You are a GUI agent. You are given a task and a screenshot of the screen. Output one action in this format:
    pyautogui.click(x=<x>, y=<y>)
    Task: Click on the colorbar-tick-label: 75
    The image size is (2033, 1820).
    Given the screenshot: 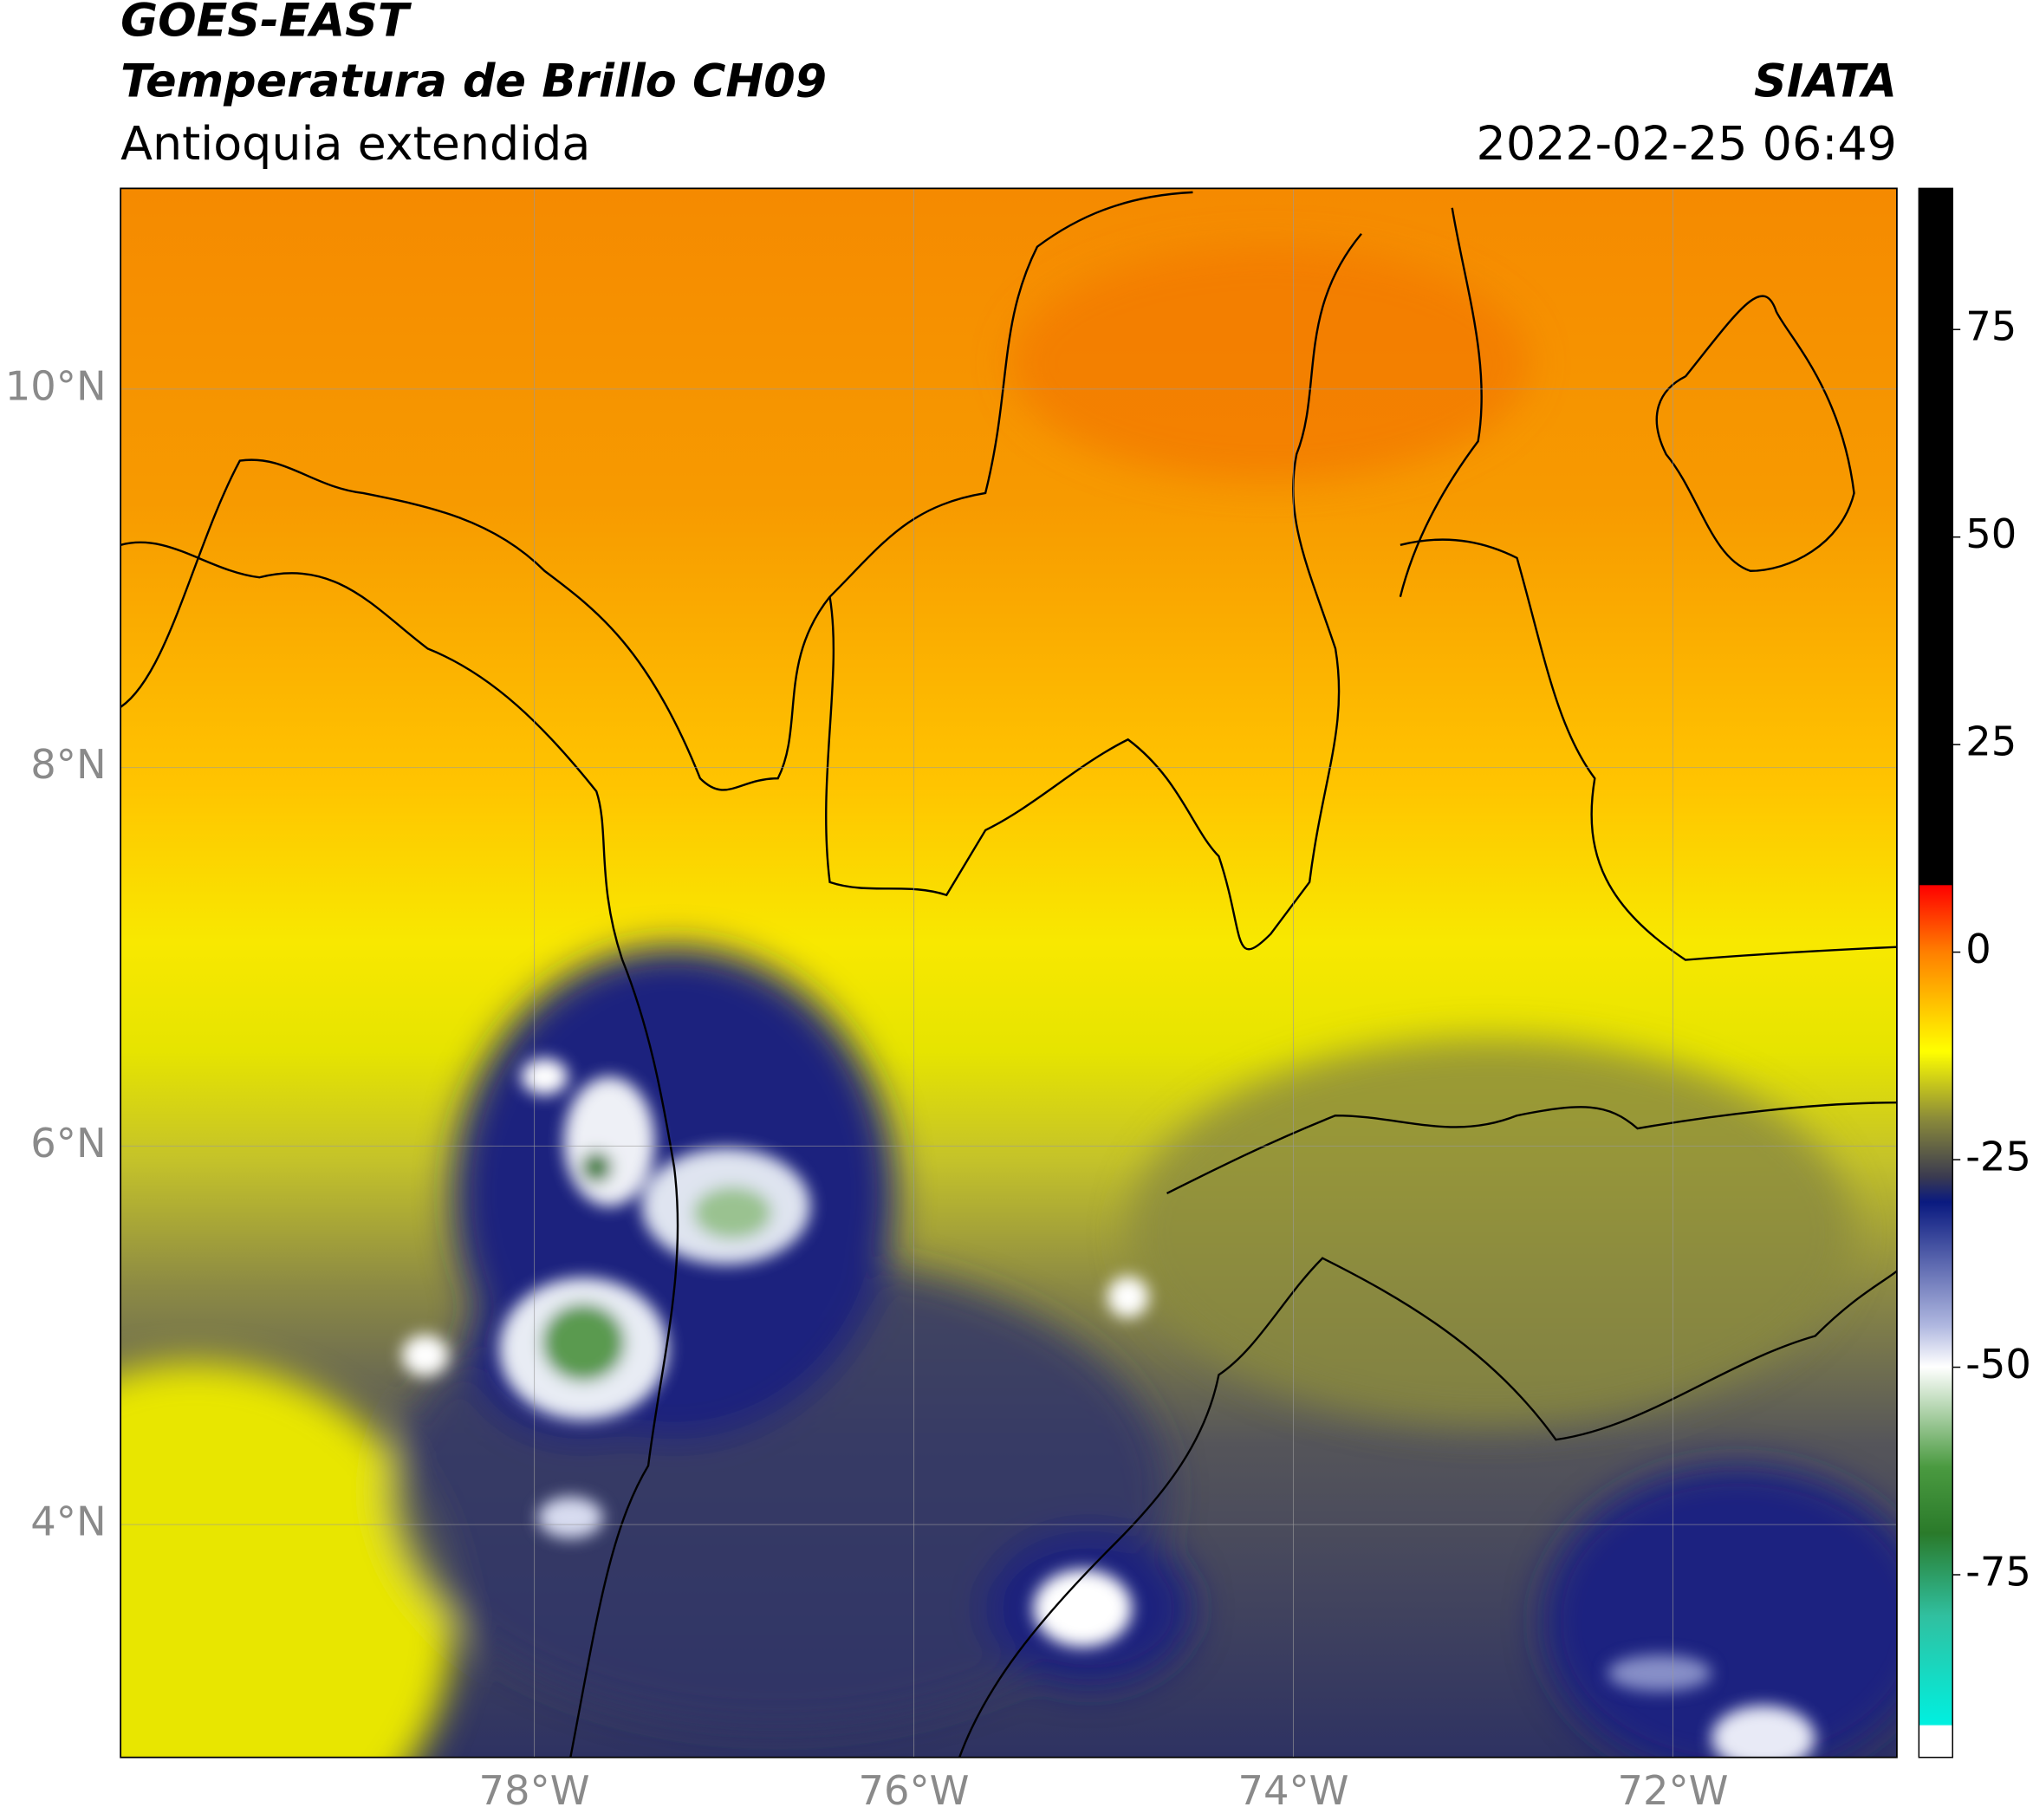 What is the action you would take?
    pyautogui.click(x=1991, y=326)
    